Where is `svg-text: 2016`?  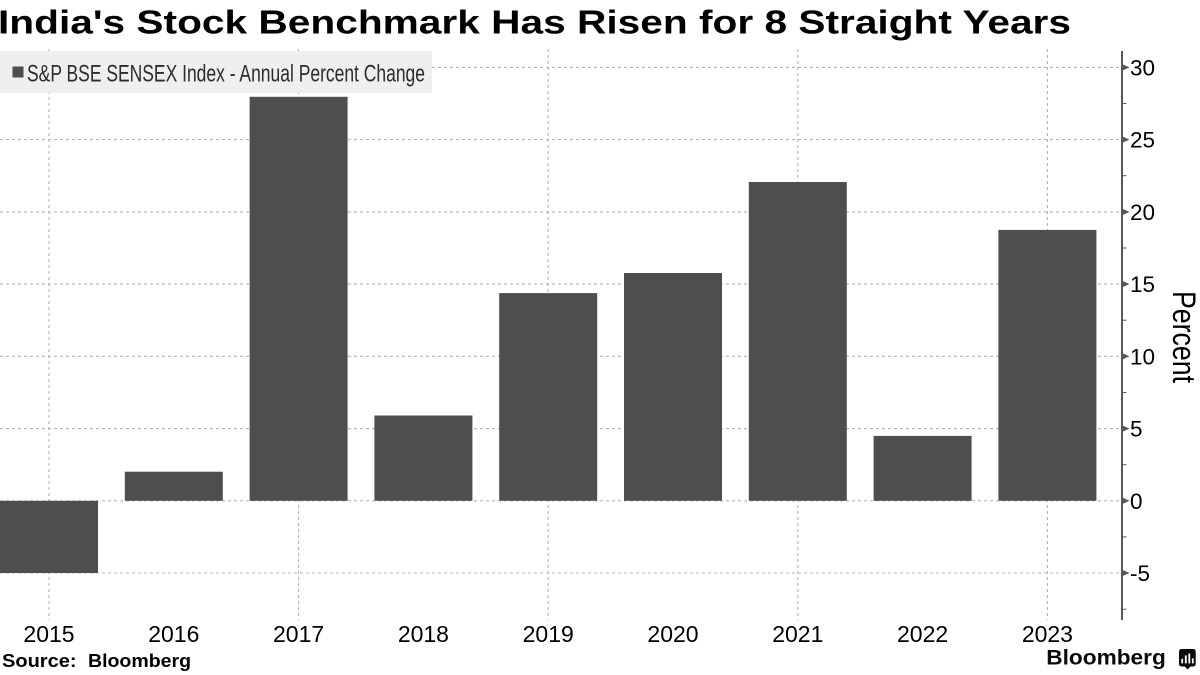
svg-text: 2016 is located at coordinates (173, 634).